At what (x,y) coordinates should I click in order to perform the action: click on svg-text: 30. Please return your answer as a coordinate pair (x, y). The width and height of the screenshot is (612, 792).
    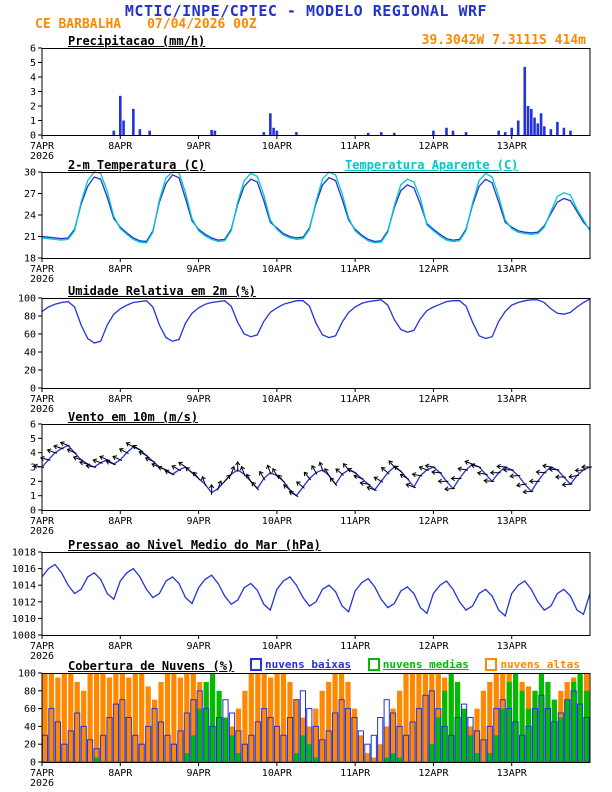
    Looking at the image, I should click on (30, 173).